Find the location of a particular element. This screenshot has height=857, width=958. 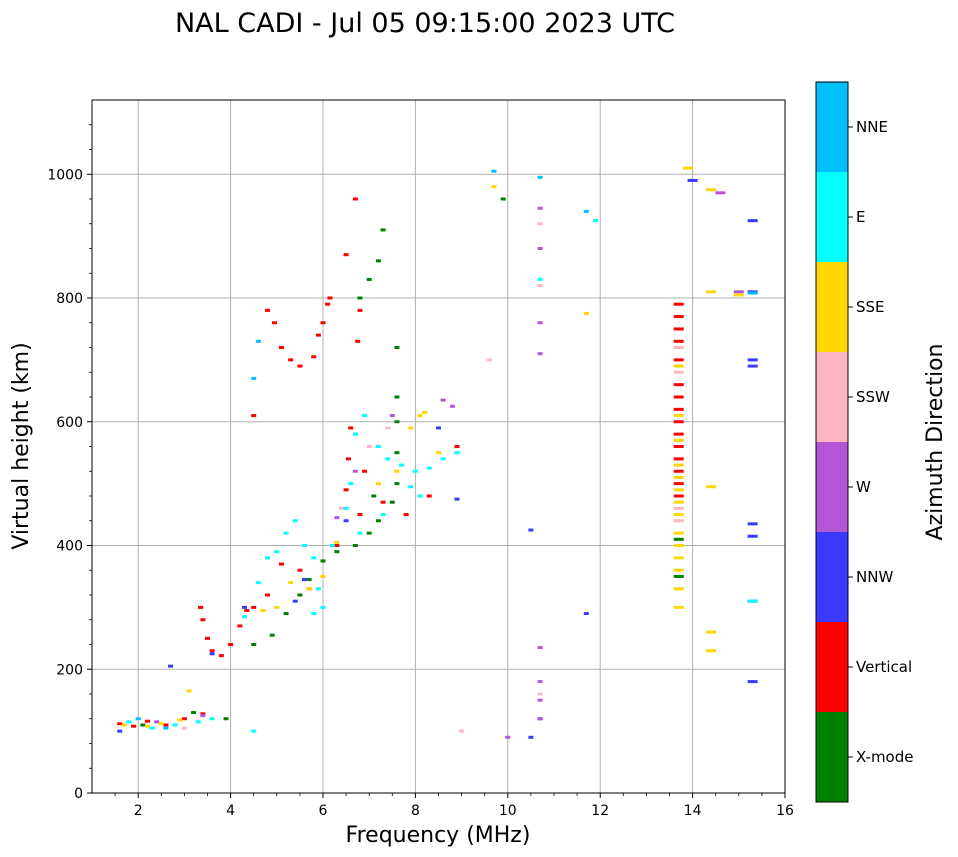

x-tick-label: 12 is located at coordinates (600, 811).